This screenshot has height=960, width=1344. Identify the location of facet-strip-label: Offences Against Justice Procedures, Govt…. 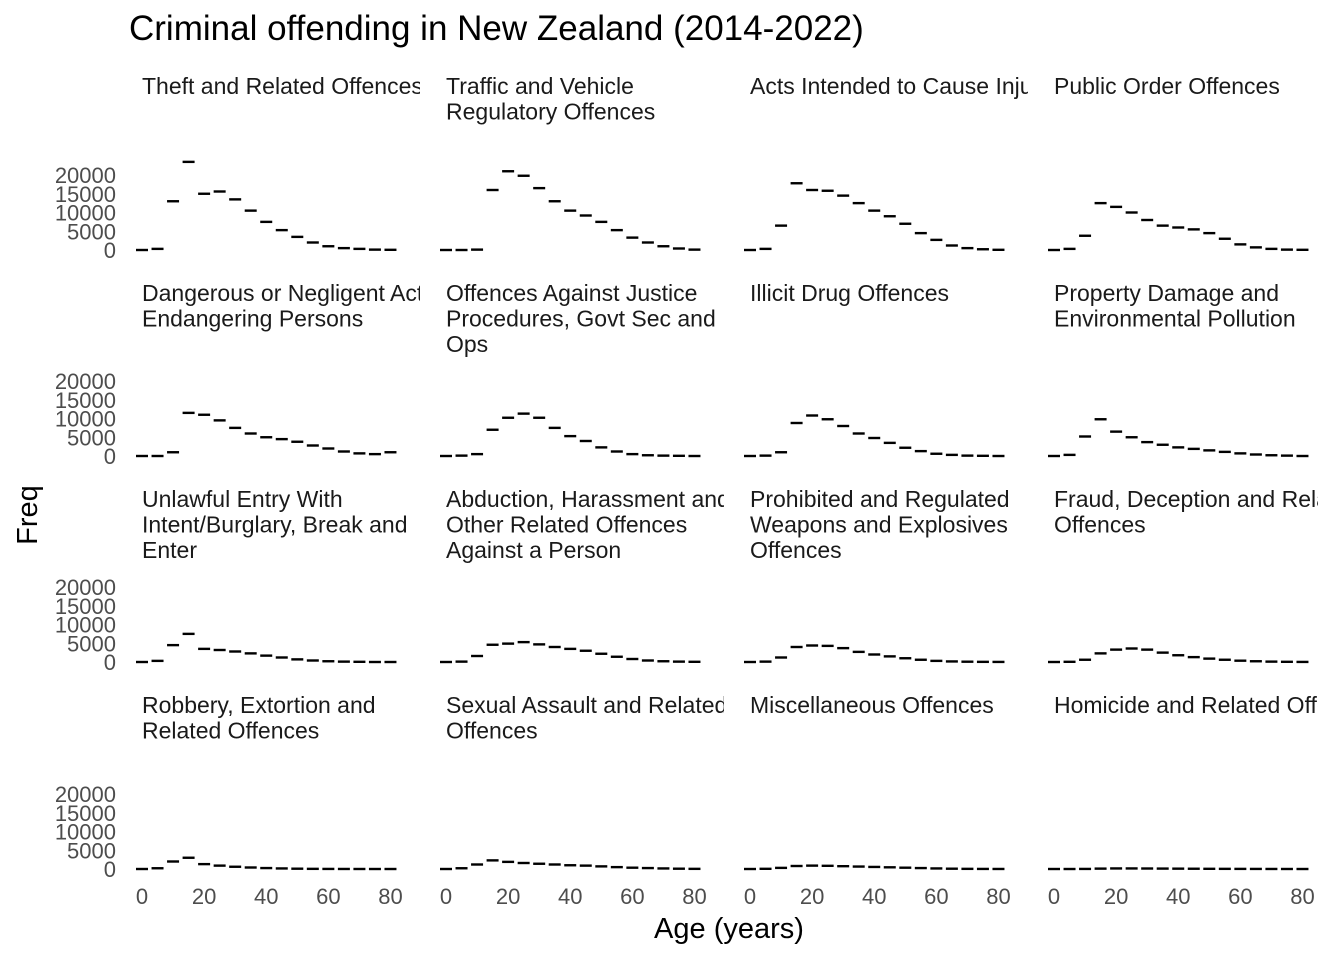
(581, 318).